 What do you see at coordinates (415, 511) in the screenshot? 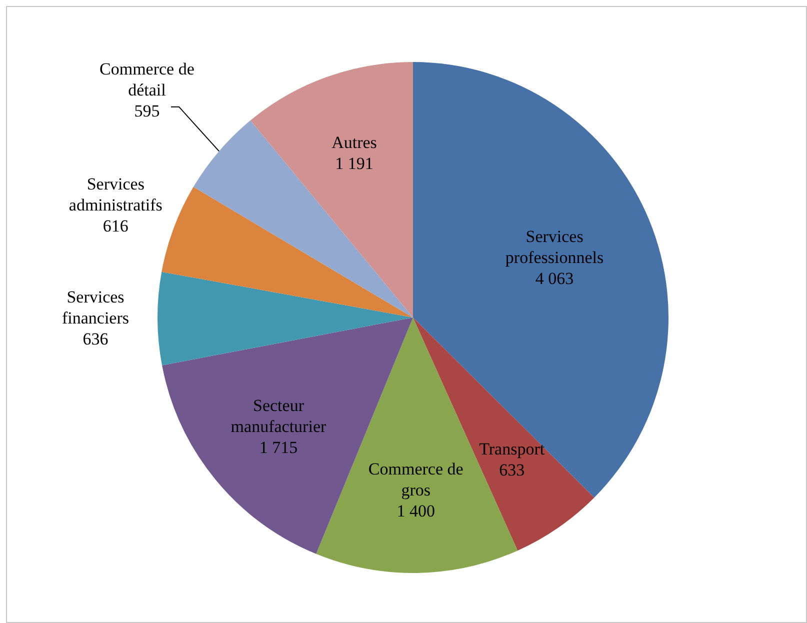
I see `data-label: 1 400` at bounding box center [415, 511].